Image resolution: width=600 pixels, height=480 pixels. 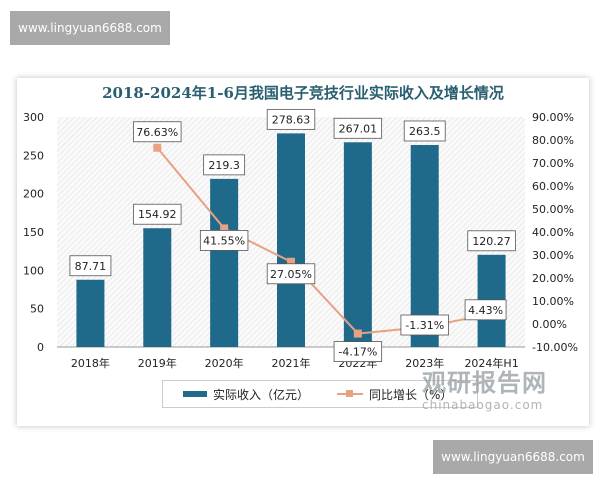 I want to click on logo-en: chinabaogao.com, so click(x=483, y=405).